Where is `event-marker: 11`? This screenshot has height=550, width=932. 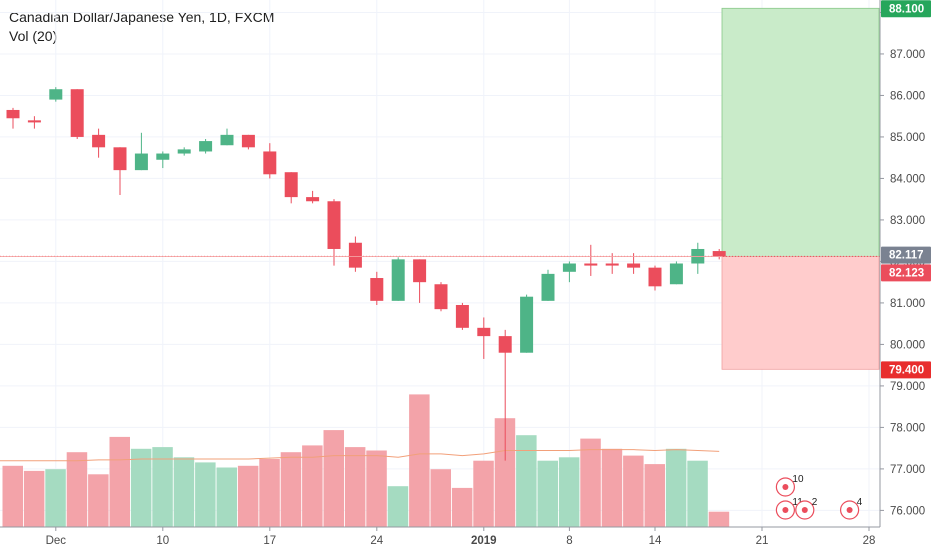 event-marker: 11 is located at coordinates (789, 508).